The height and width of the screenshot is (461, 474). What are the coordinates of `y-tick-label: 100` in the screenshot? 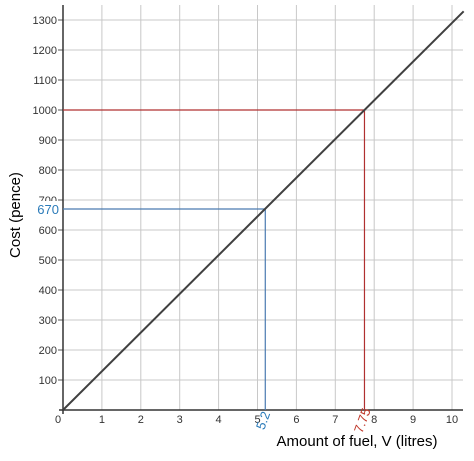 It's located at (48, 381).